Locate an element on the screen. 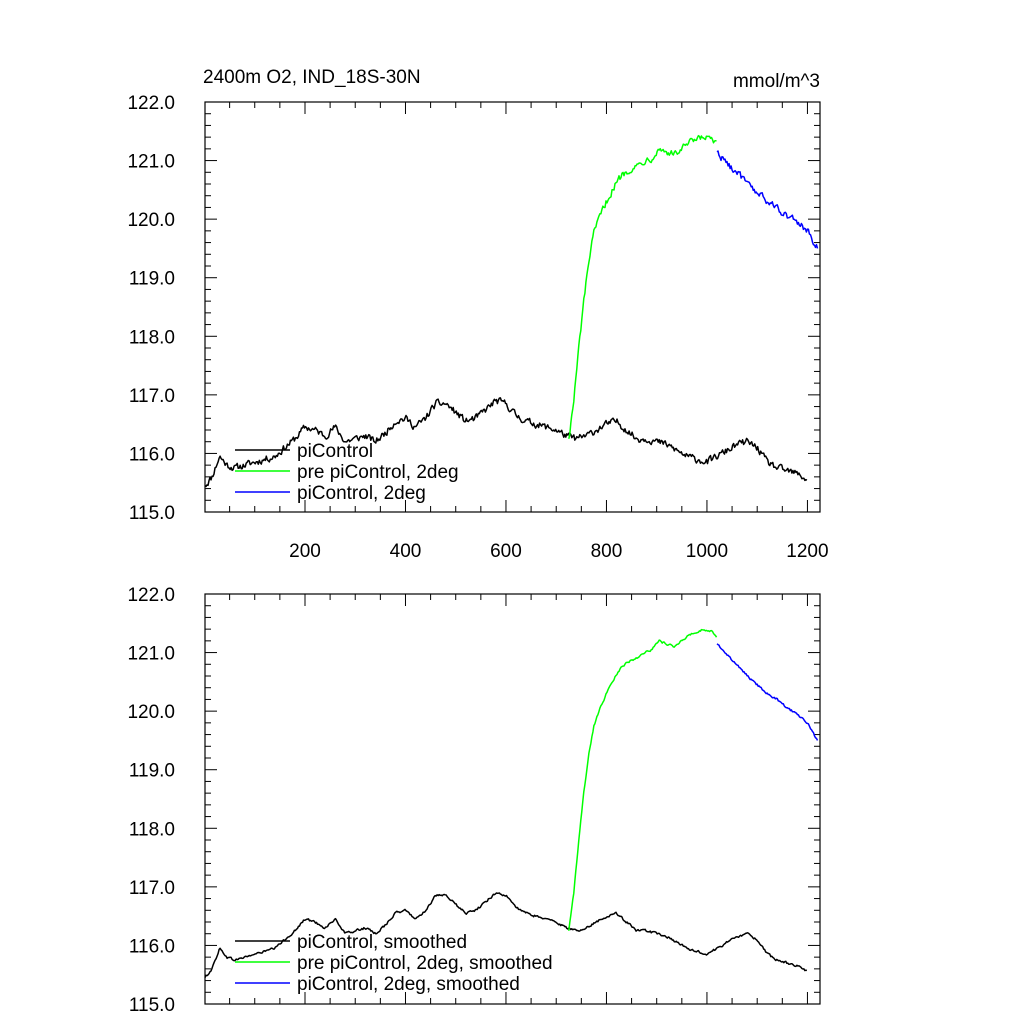 The width and height of the screenshot is (1024, 1024). top-x-tick-label: 800 is located at coordinates (607, 551).